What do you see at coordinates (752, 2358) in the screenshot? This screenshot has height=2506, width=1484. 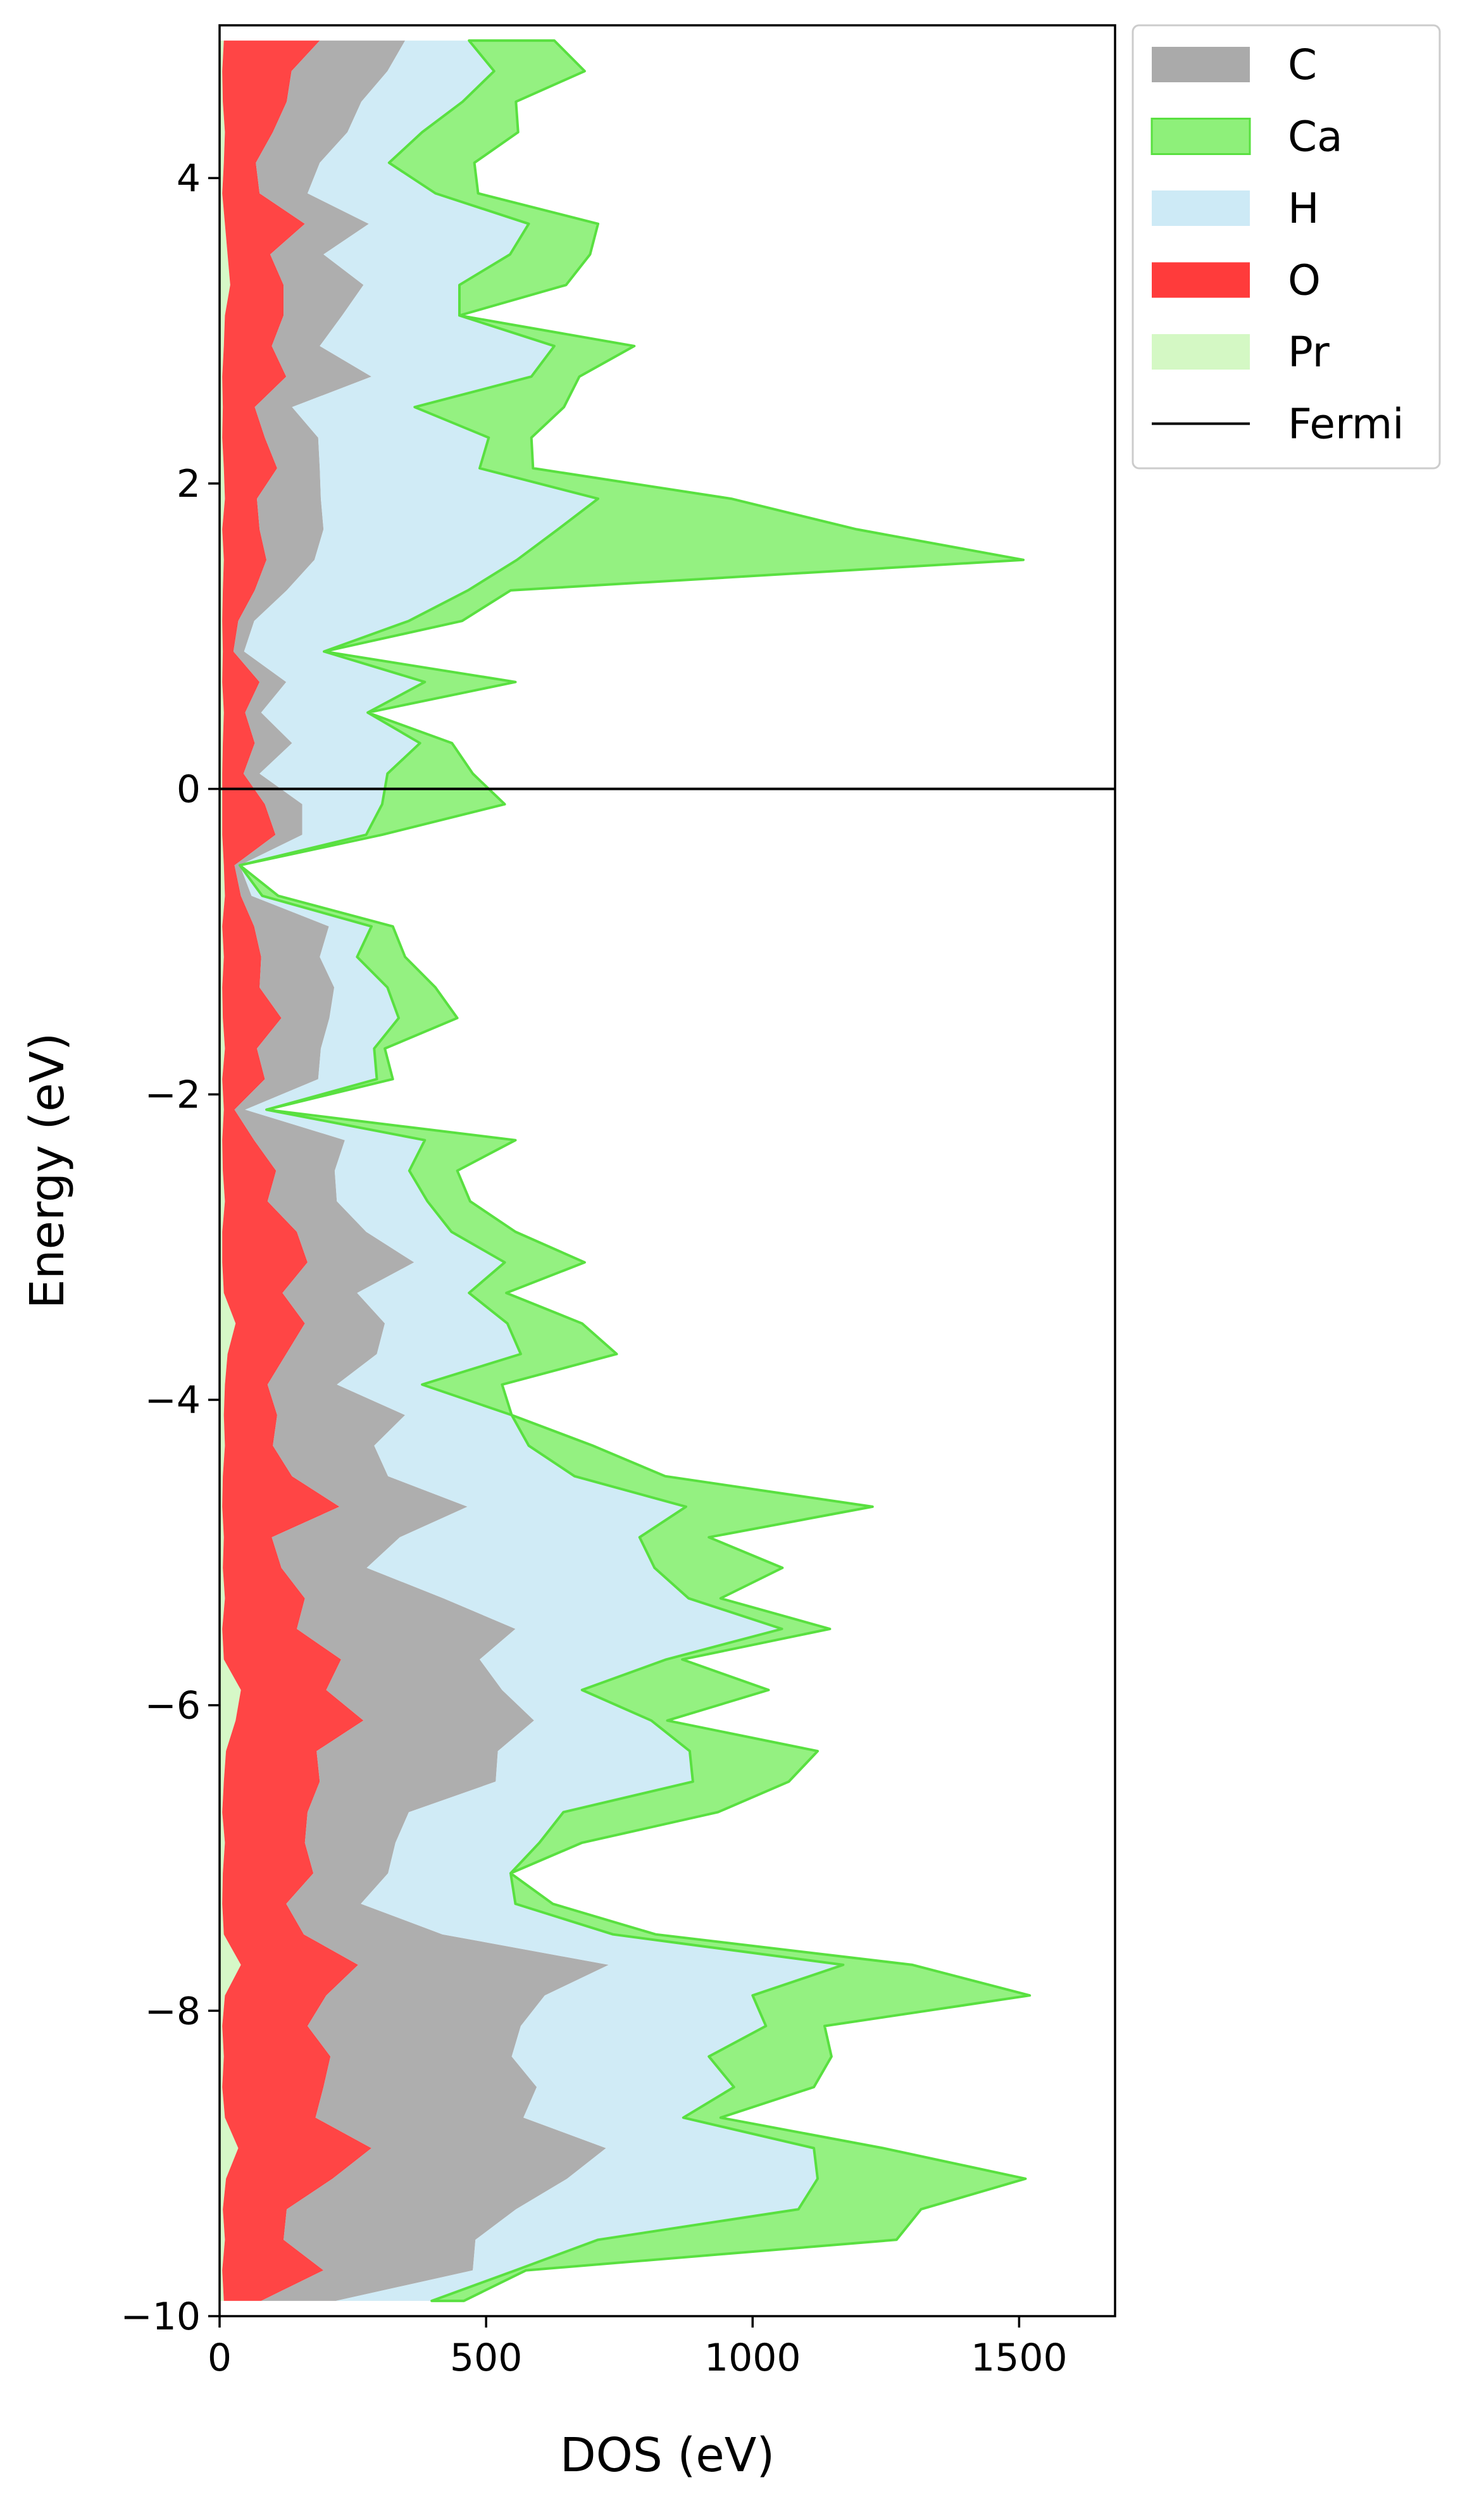 I see `x-tick-label: 1000` at bounding box center [752, 2358].